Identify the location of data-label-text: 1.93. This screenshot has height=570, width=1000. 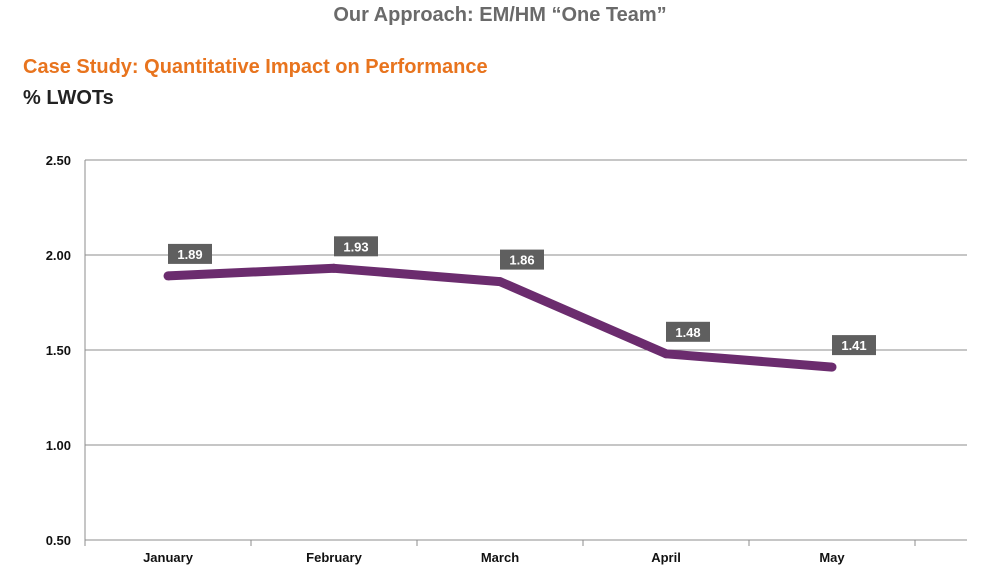
(355, 246).